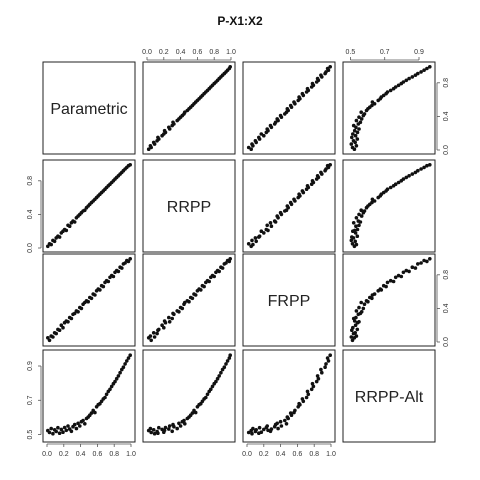  What do you see at coordinates (446, 150) in the screenshot?
I see `y-tick-label-right-parametric-0: 0.0` at bounding box center [446, 150].